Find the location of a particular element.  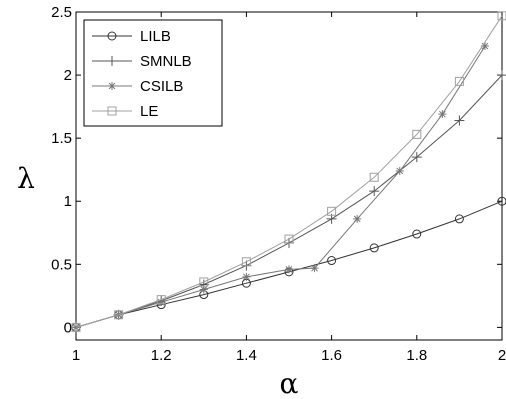

legend-box is located at coordinates (153, 73).